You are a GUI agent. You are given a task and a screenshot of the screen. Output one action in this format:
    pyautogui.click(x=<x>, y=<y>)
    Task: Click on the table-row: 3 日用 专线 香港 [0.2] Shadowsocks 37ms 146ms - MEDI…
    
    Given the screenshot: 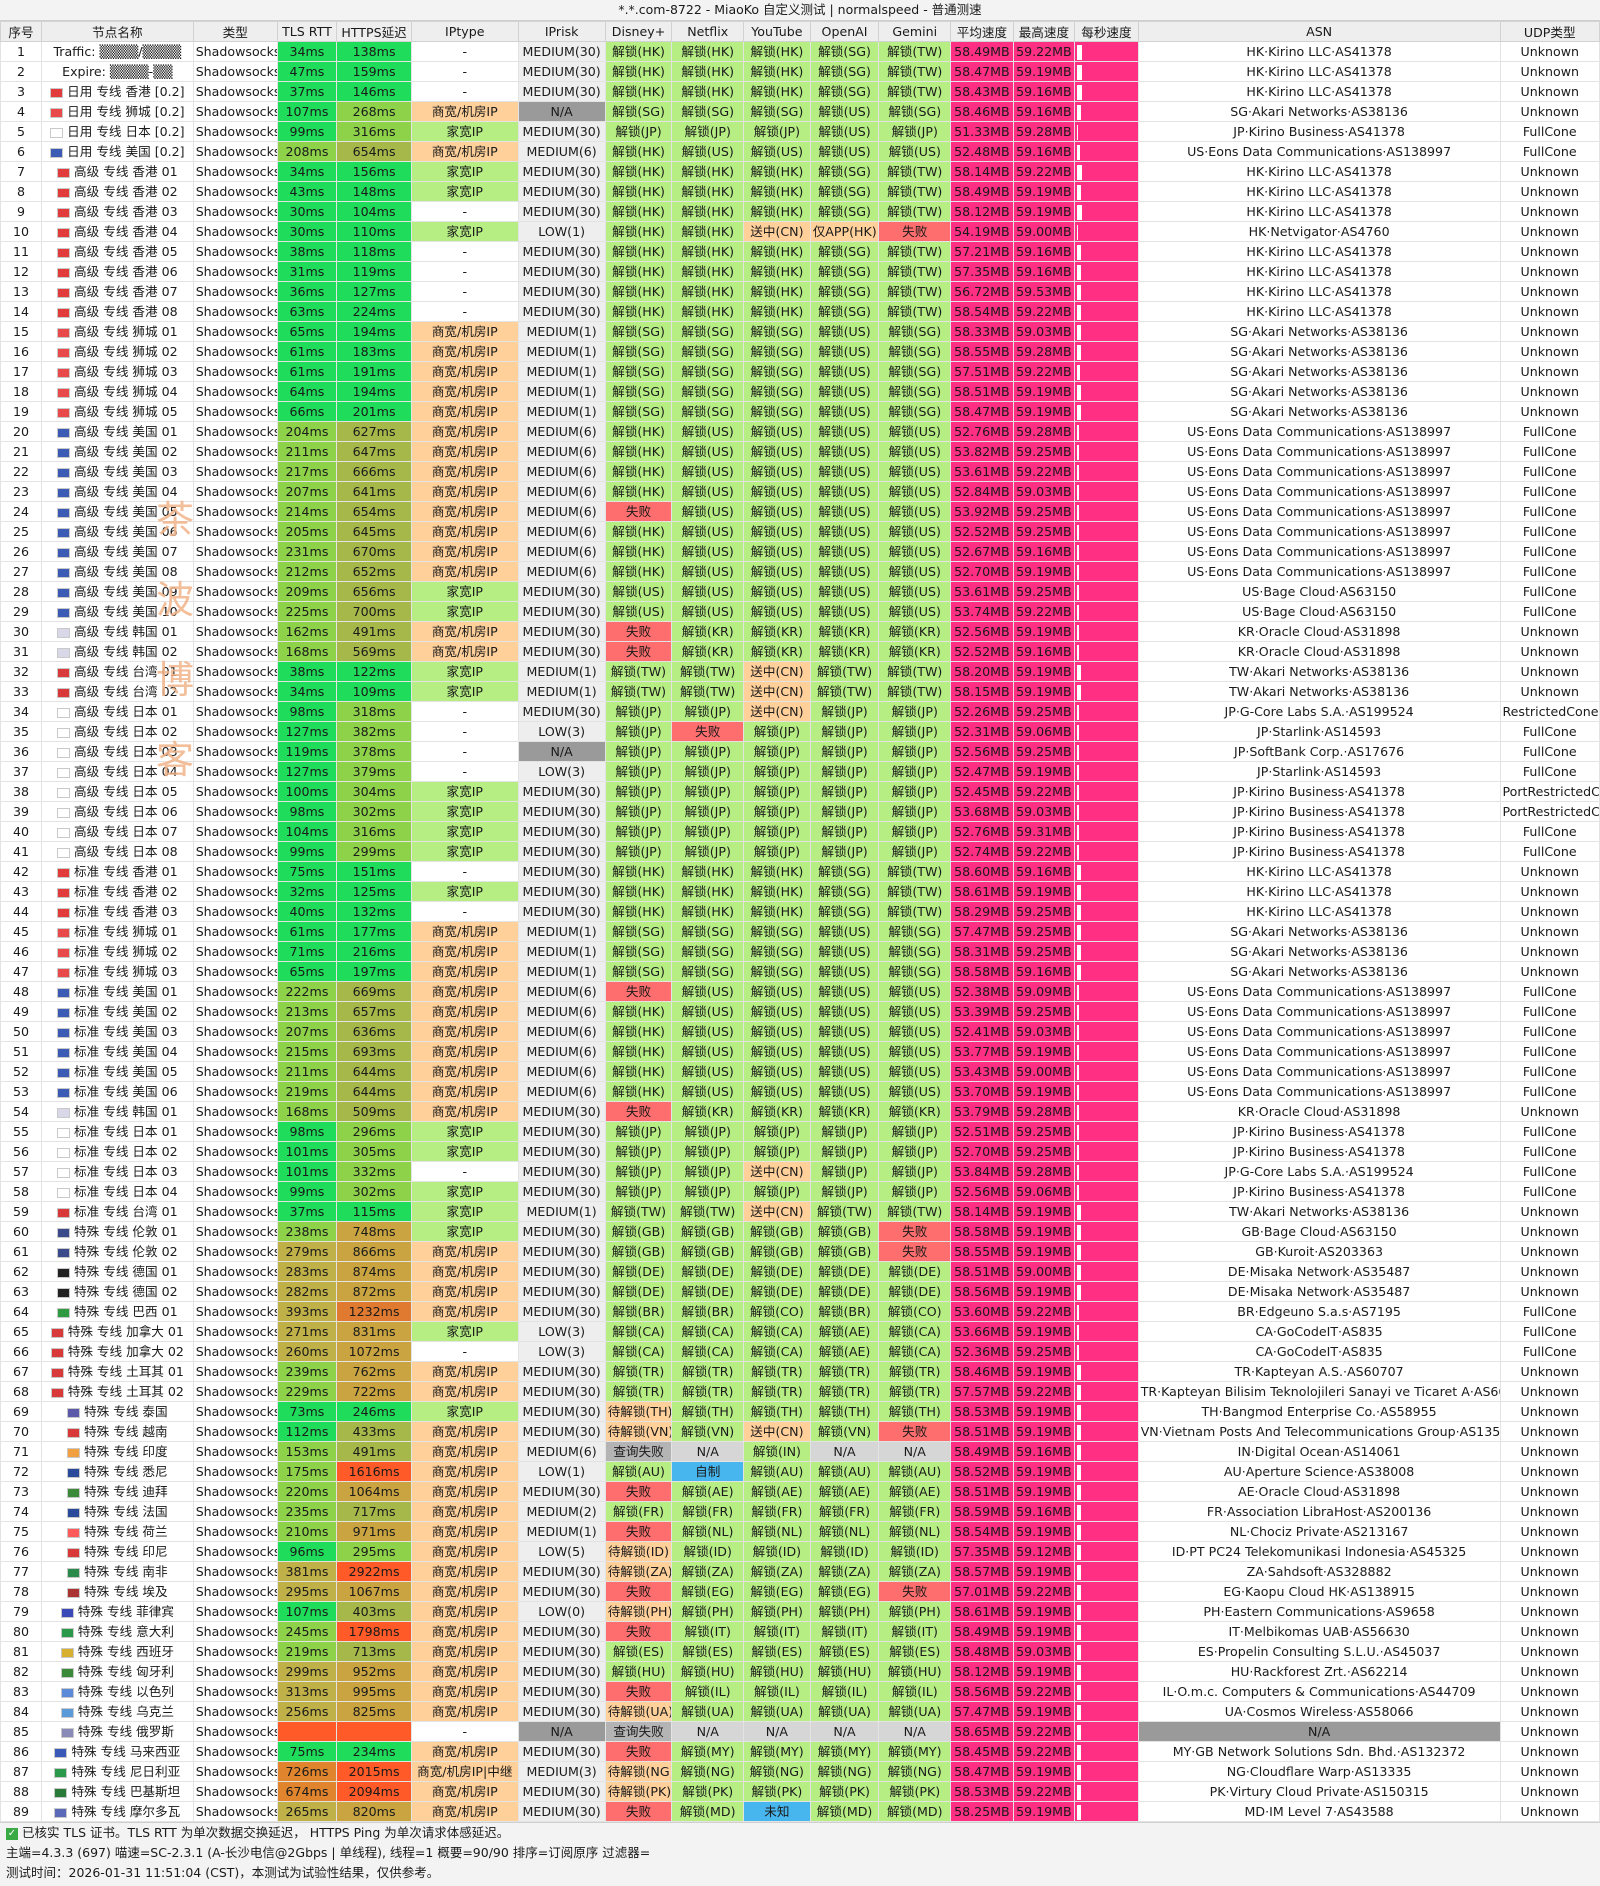 What is the action you would take?
    pyautogui.click(x=800, y=91)
    